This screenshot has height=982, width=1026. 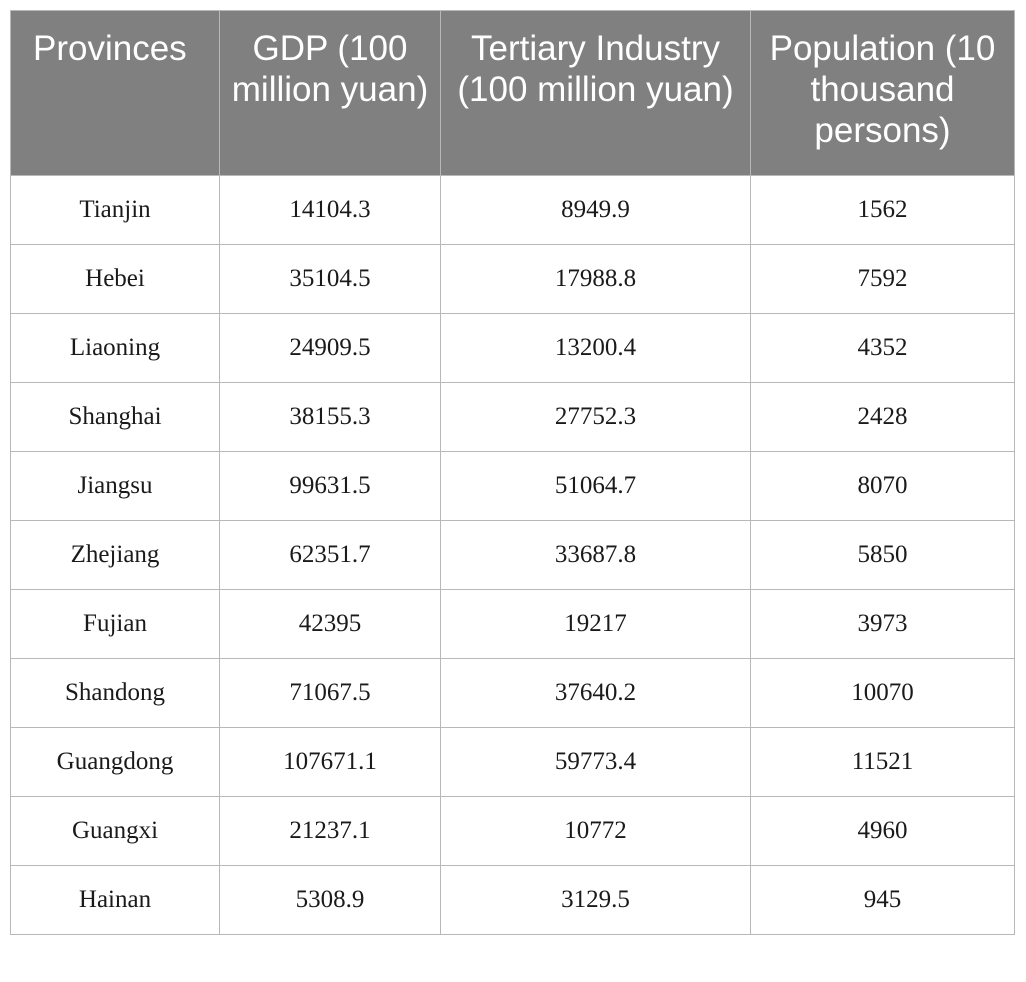 What do you see at coordinates (115, 417) in the screenshot?
I see `province-cell: Shanghai` at bounding box center [115, 417].